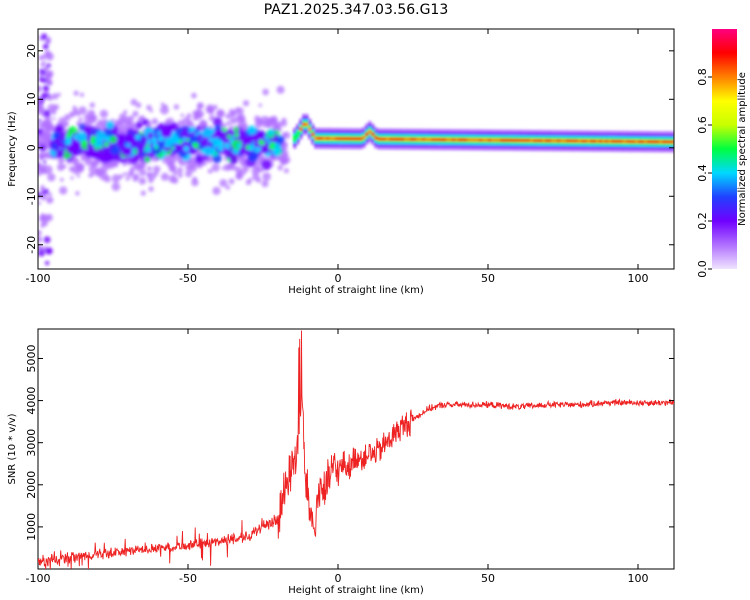 The height and width of the screenshot is (600, 750). I want to click on spectrogram-x-tick-label: -50, so click(188, 278).